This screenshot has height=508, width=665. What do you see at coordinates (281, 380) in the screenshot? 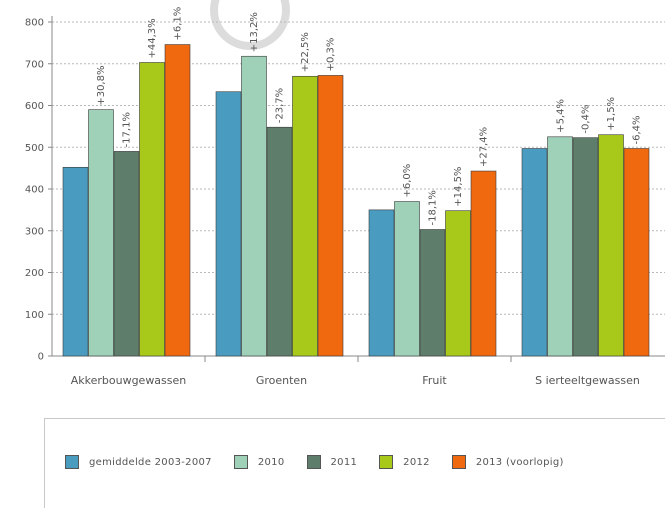
I see `category-label: Groenten` at bounding box center [281, 380].